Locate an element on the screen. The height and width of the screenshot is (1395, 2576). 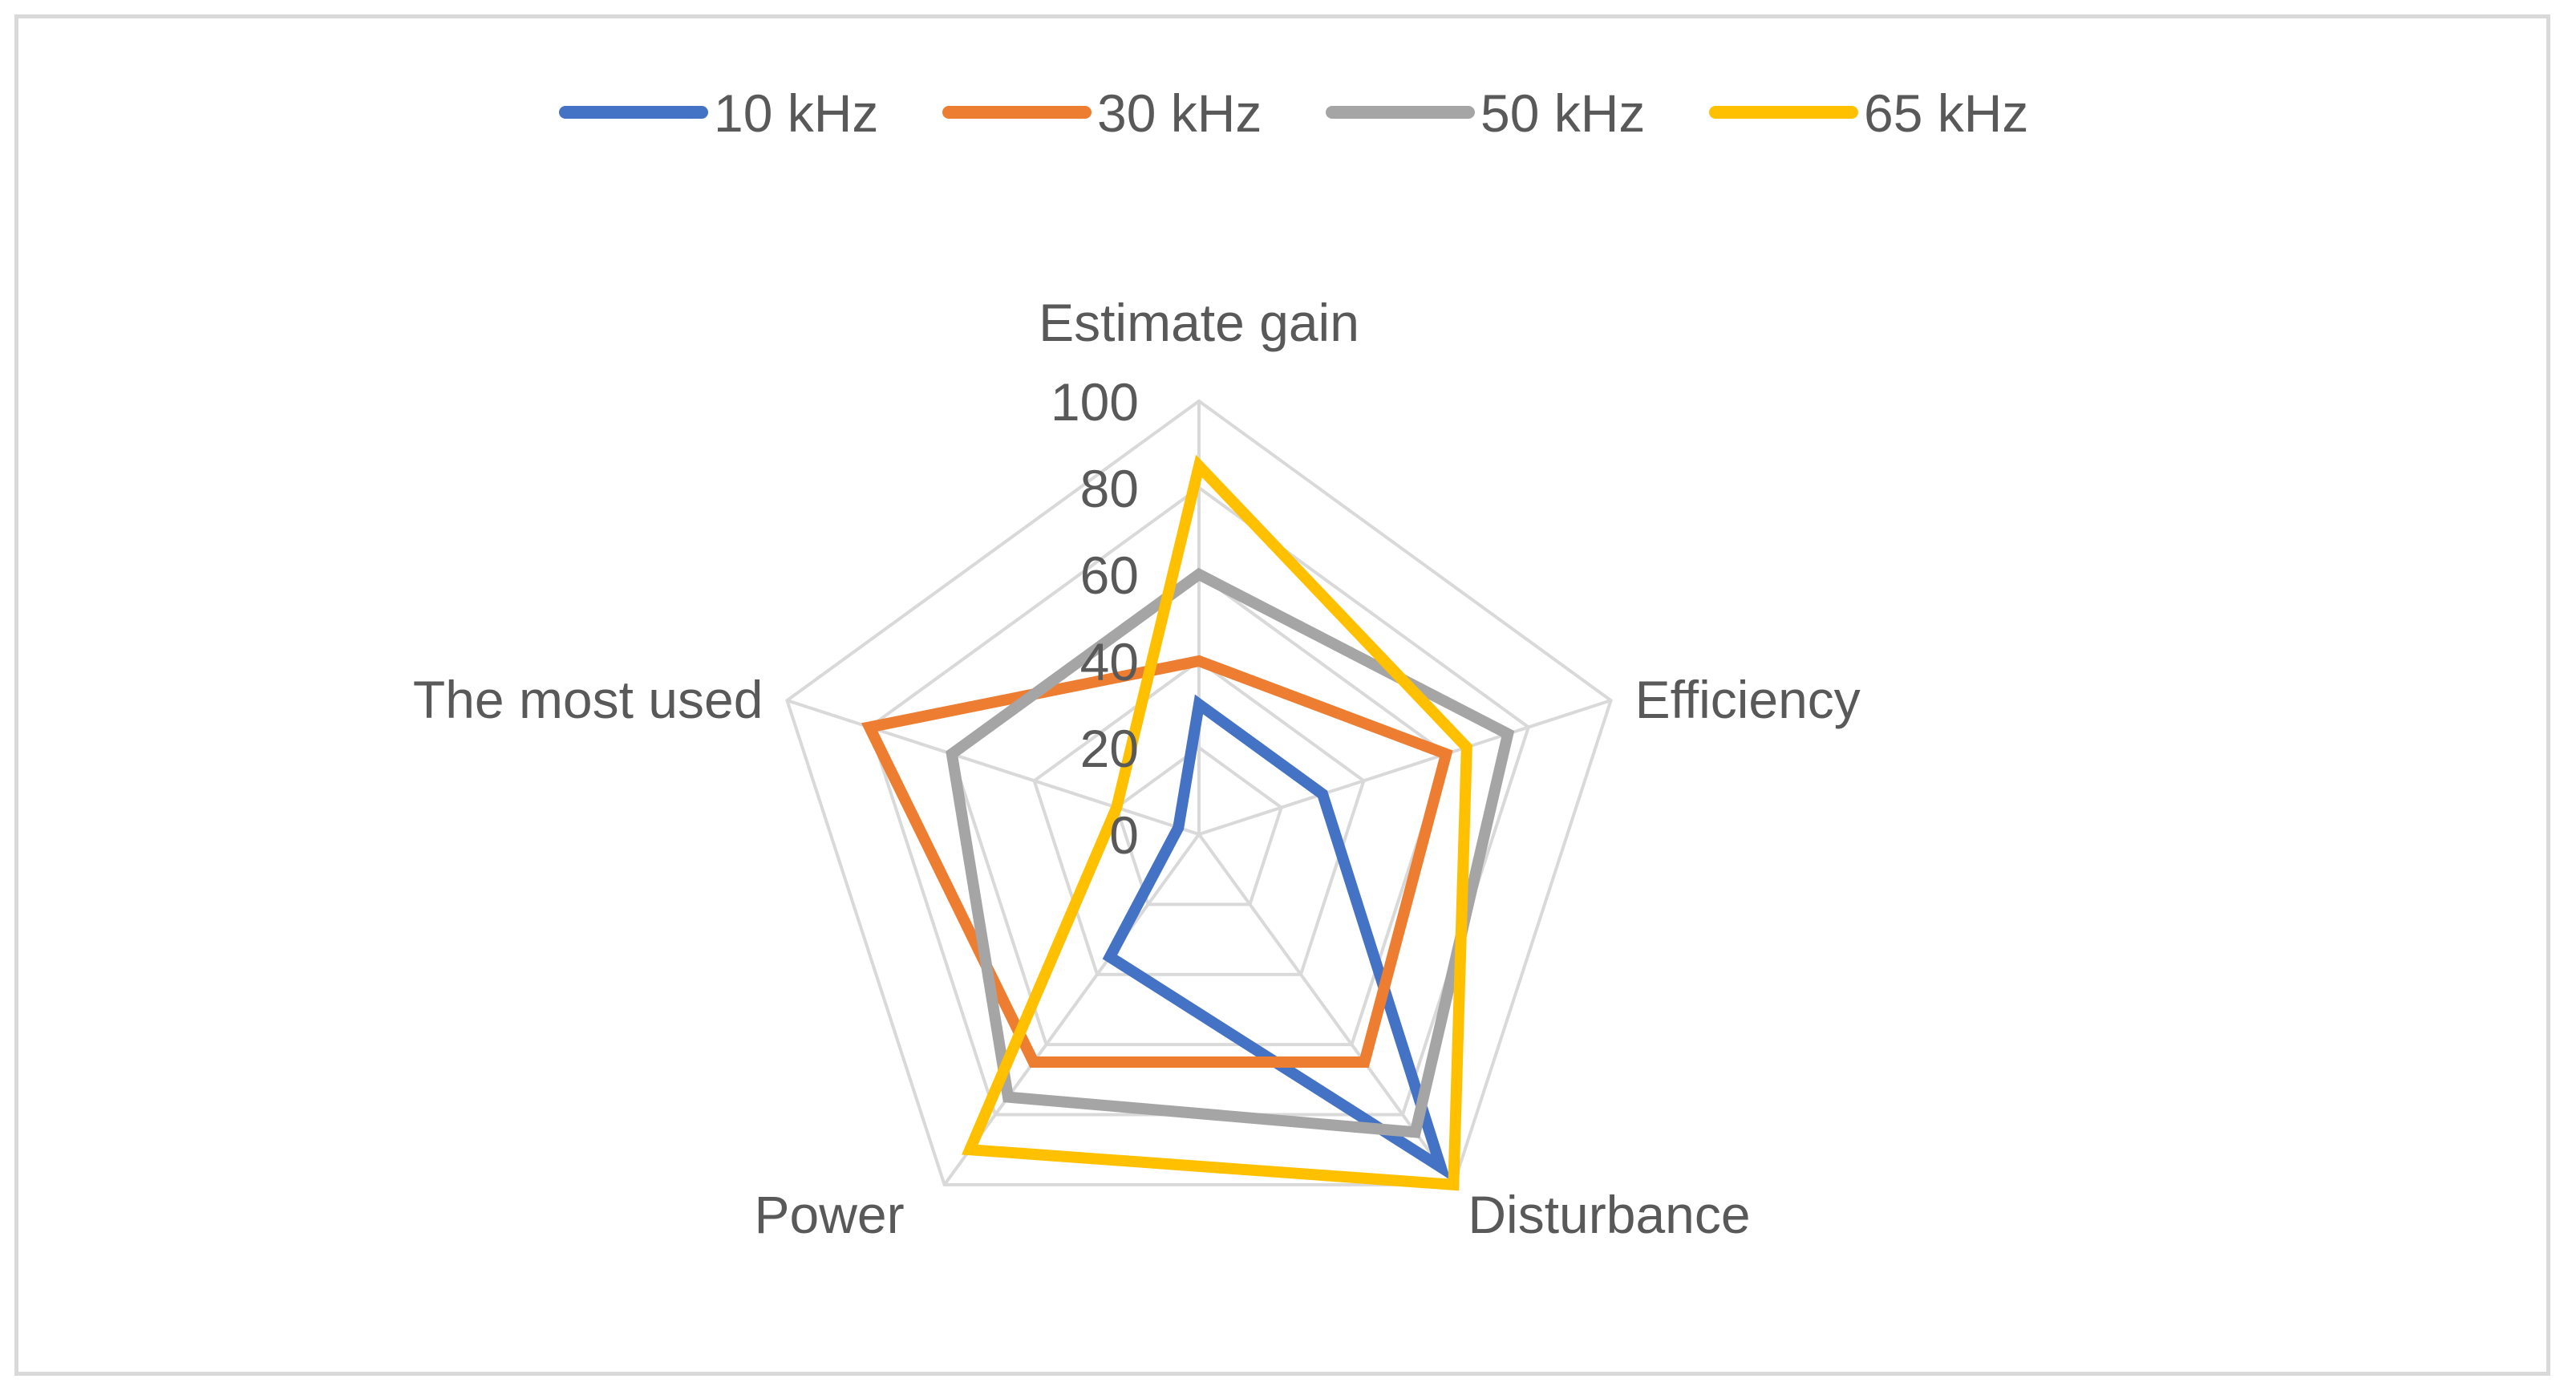
axis-label-power: Power is located at coordinates (830, 1214).